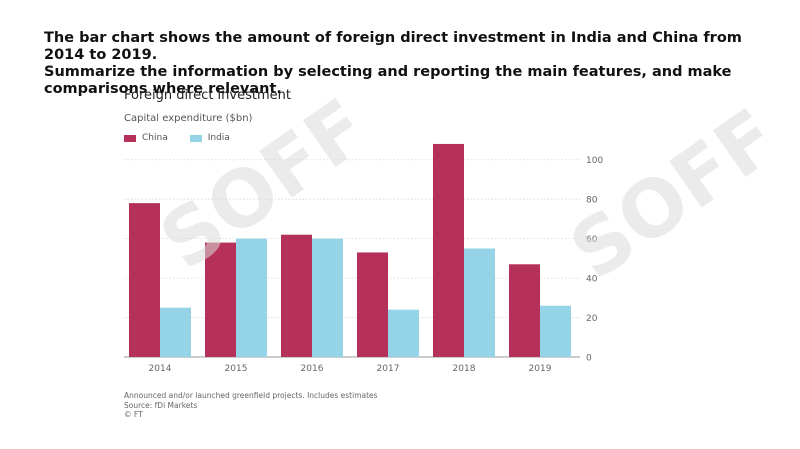 This screenshot has height=449, width=800. Describe the element at coordinates (589, 359) in the screenshot. I see `y-tick-label-0: 0` at that location.